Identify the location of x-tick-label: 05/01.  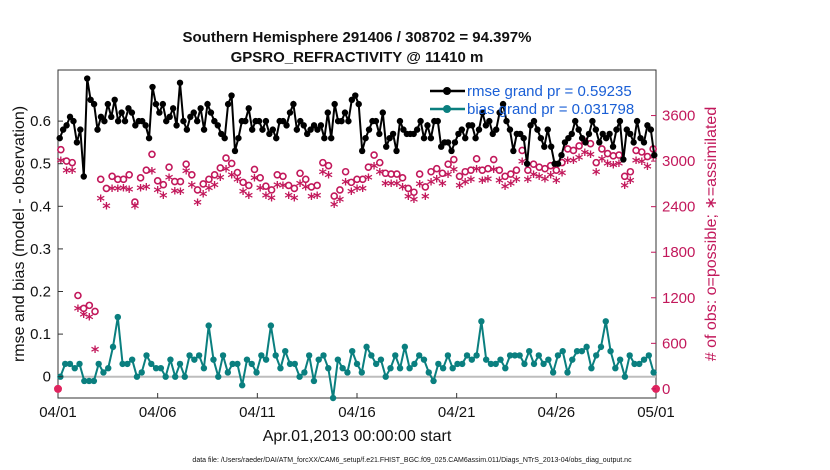
(656, 412).